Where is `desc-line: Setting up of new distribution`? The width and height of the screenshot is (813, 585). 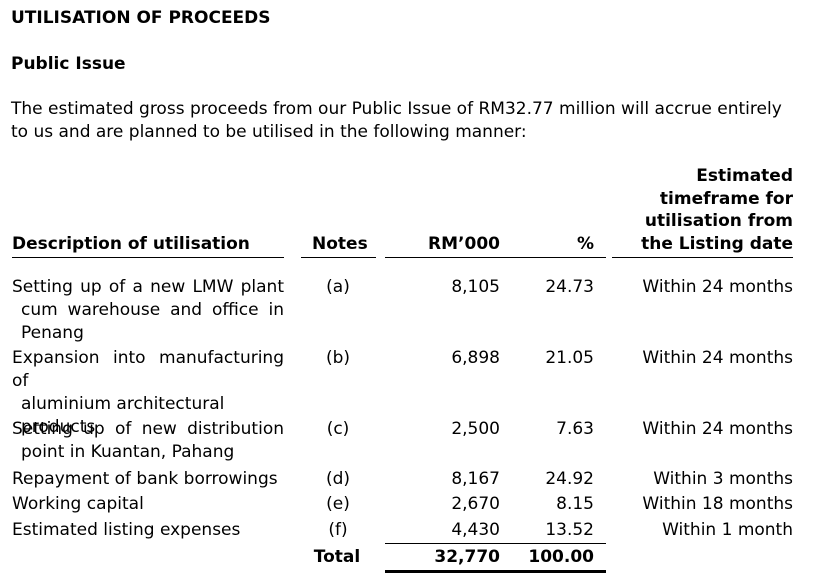
desc-line: Setting up of new distribution is located at coordinates (148, 429).